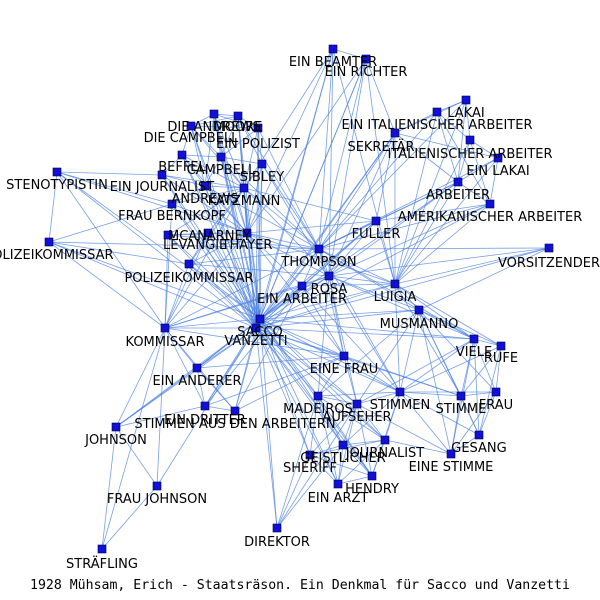 The height and width of the screenshot is (600, 600). What do you see at coordinates (319, 249) in the screenshot?
I see `node-thompson` at bounding box center [319, 249].